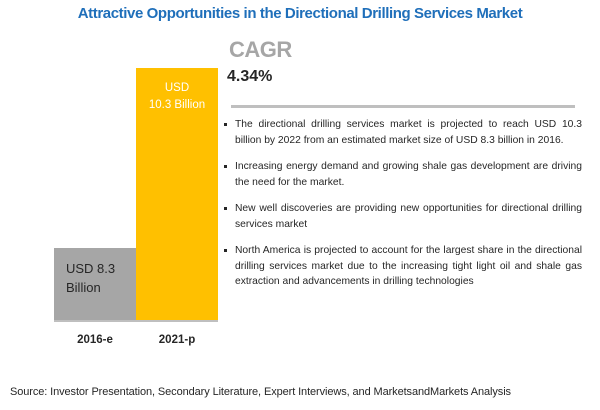  What do you see at coordinates (260, 49) in the screenshot?
I see `cagr-label: CAGR` at bounding box center [260, 49].